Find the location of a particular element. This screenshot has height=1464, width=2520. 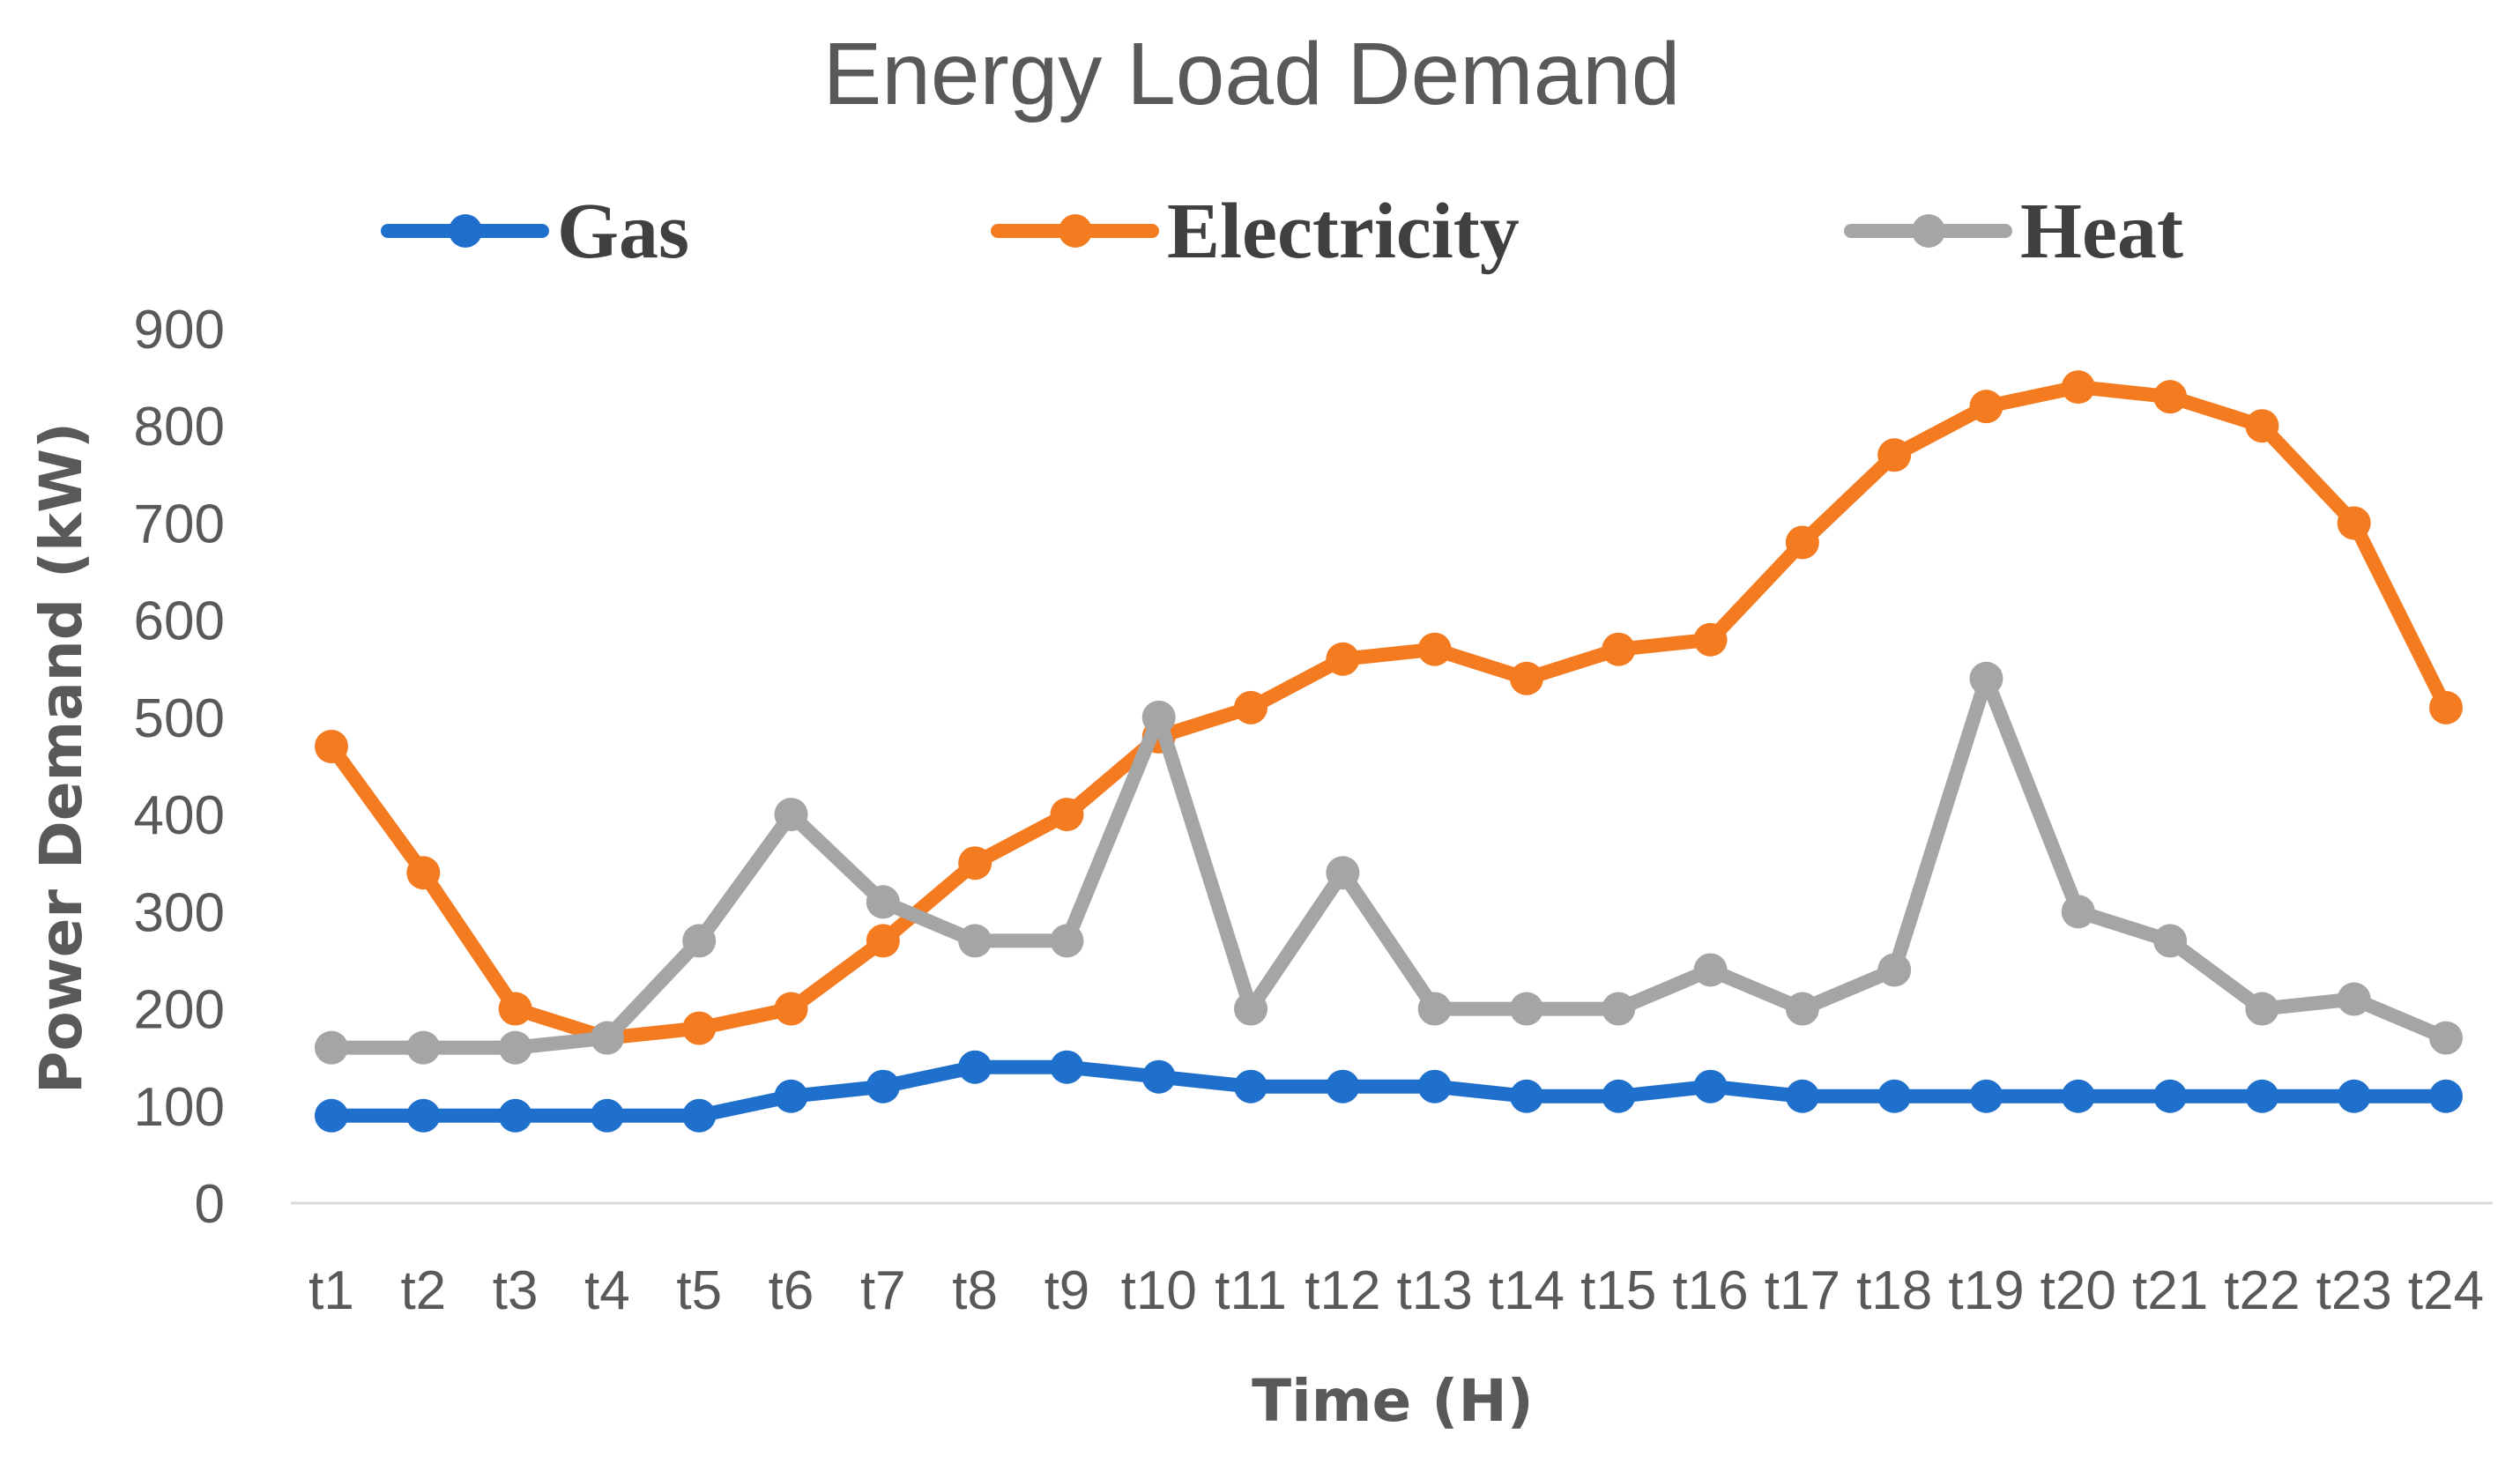

y-tick-label: 400 is located at coordinates (179, 815).